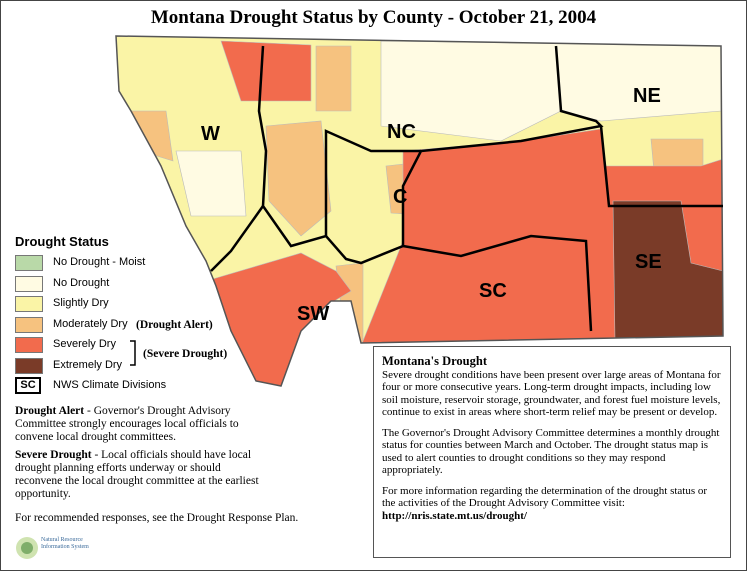 This screenshot has height=571, width=747. What do you see at coordinates (454, 515) in the screenshot?
I see `info-url: http://nris.state.mt.us/drought/` at bounding box center [454, 515].